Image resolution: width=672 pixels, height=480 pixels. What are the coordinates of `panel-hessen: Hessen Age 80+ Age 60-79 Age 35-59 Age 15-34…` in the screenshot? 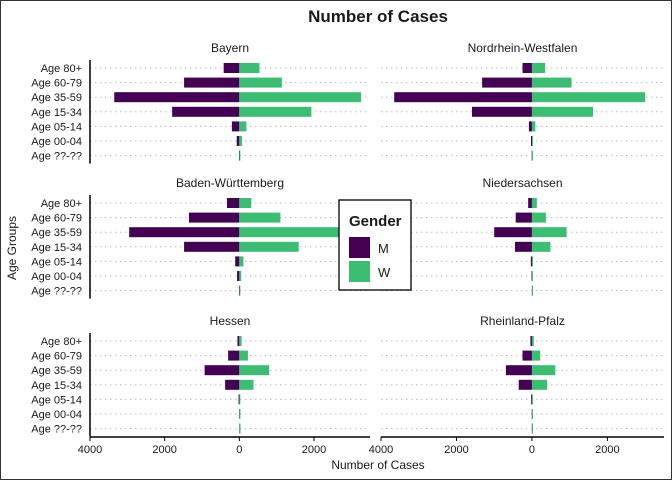 It's located at (200, 375).